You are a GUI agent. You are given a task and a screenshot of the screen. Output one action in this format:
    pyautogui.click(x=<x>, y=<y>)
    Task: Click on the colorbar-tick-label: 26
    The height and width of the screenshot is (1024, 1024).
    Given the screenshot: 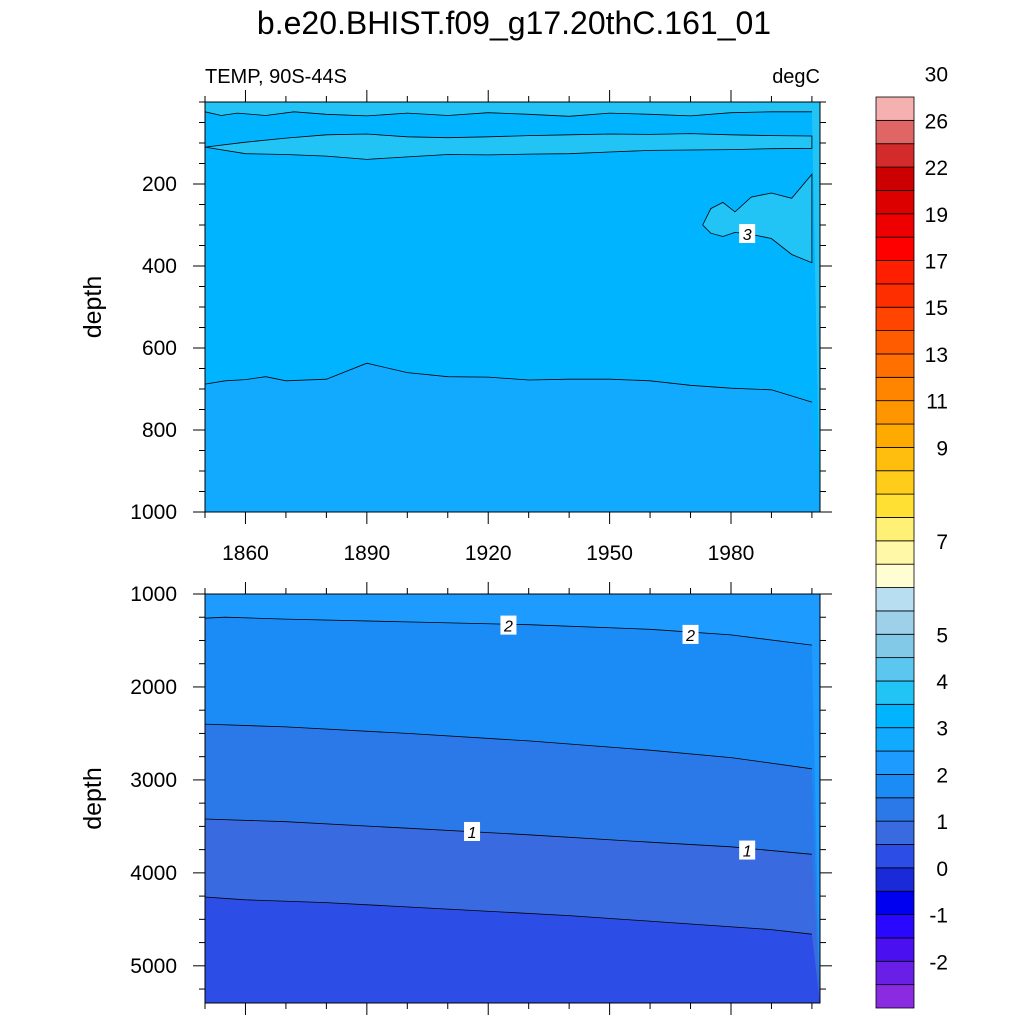 What is the action you would take?
    pyautogui.click(x=936, y=121)
    